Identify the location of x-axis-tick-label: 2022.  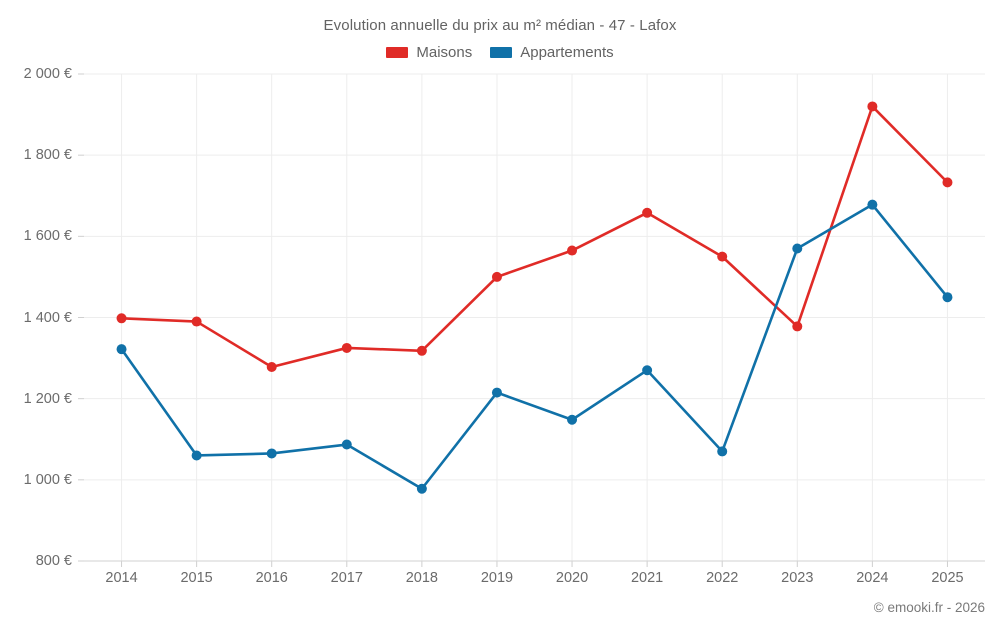
(722, 578).